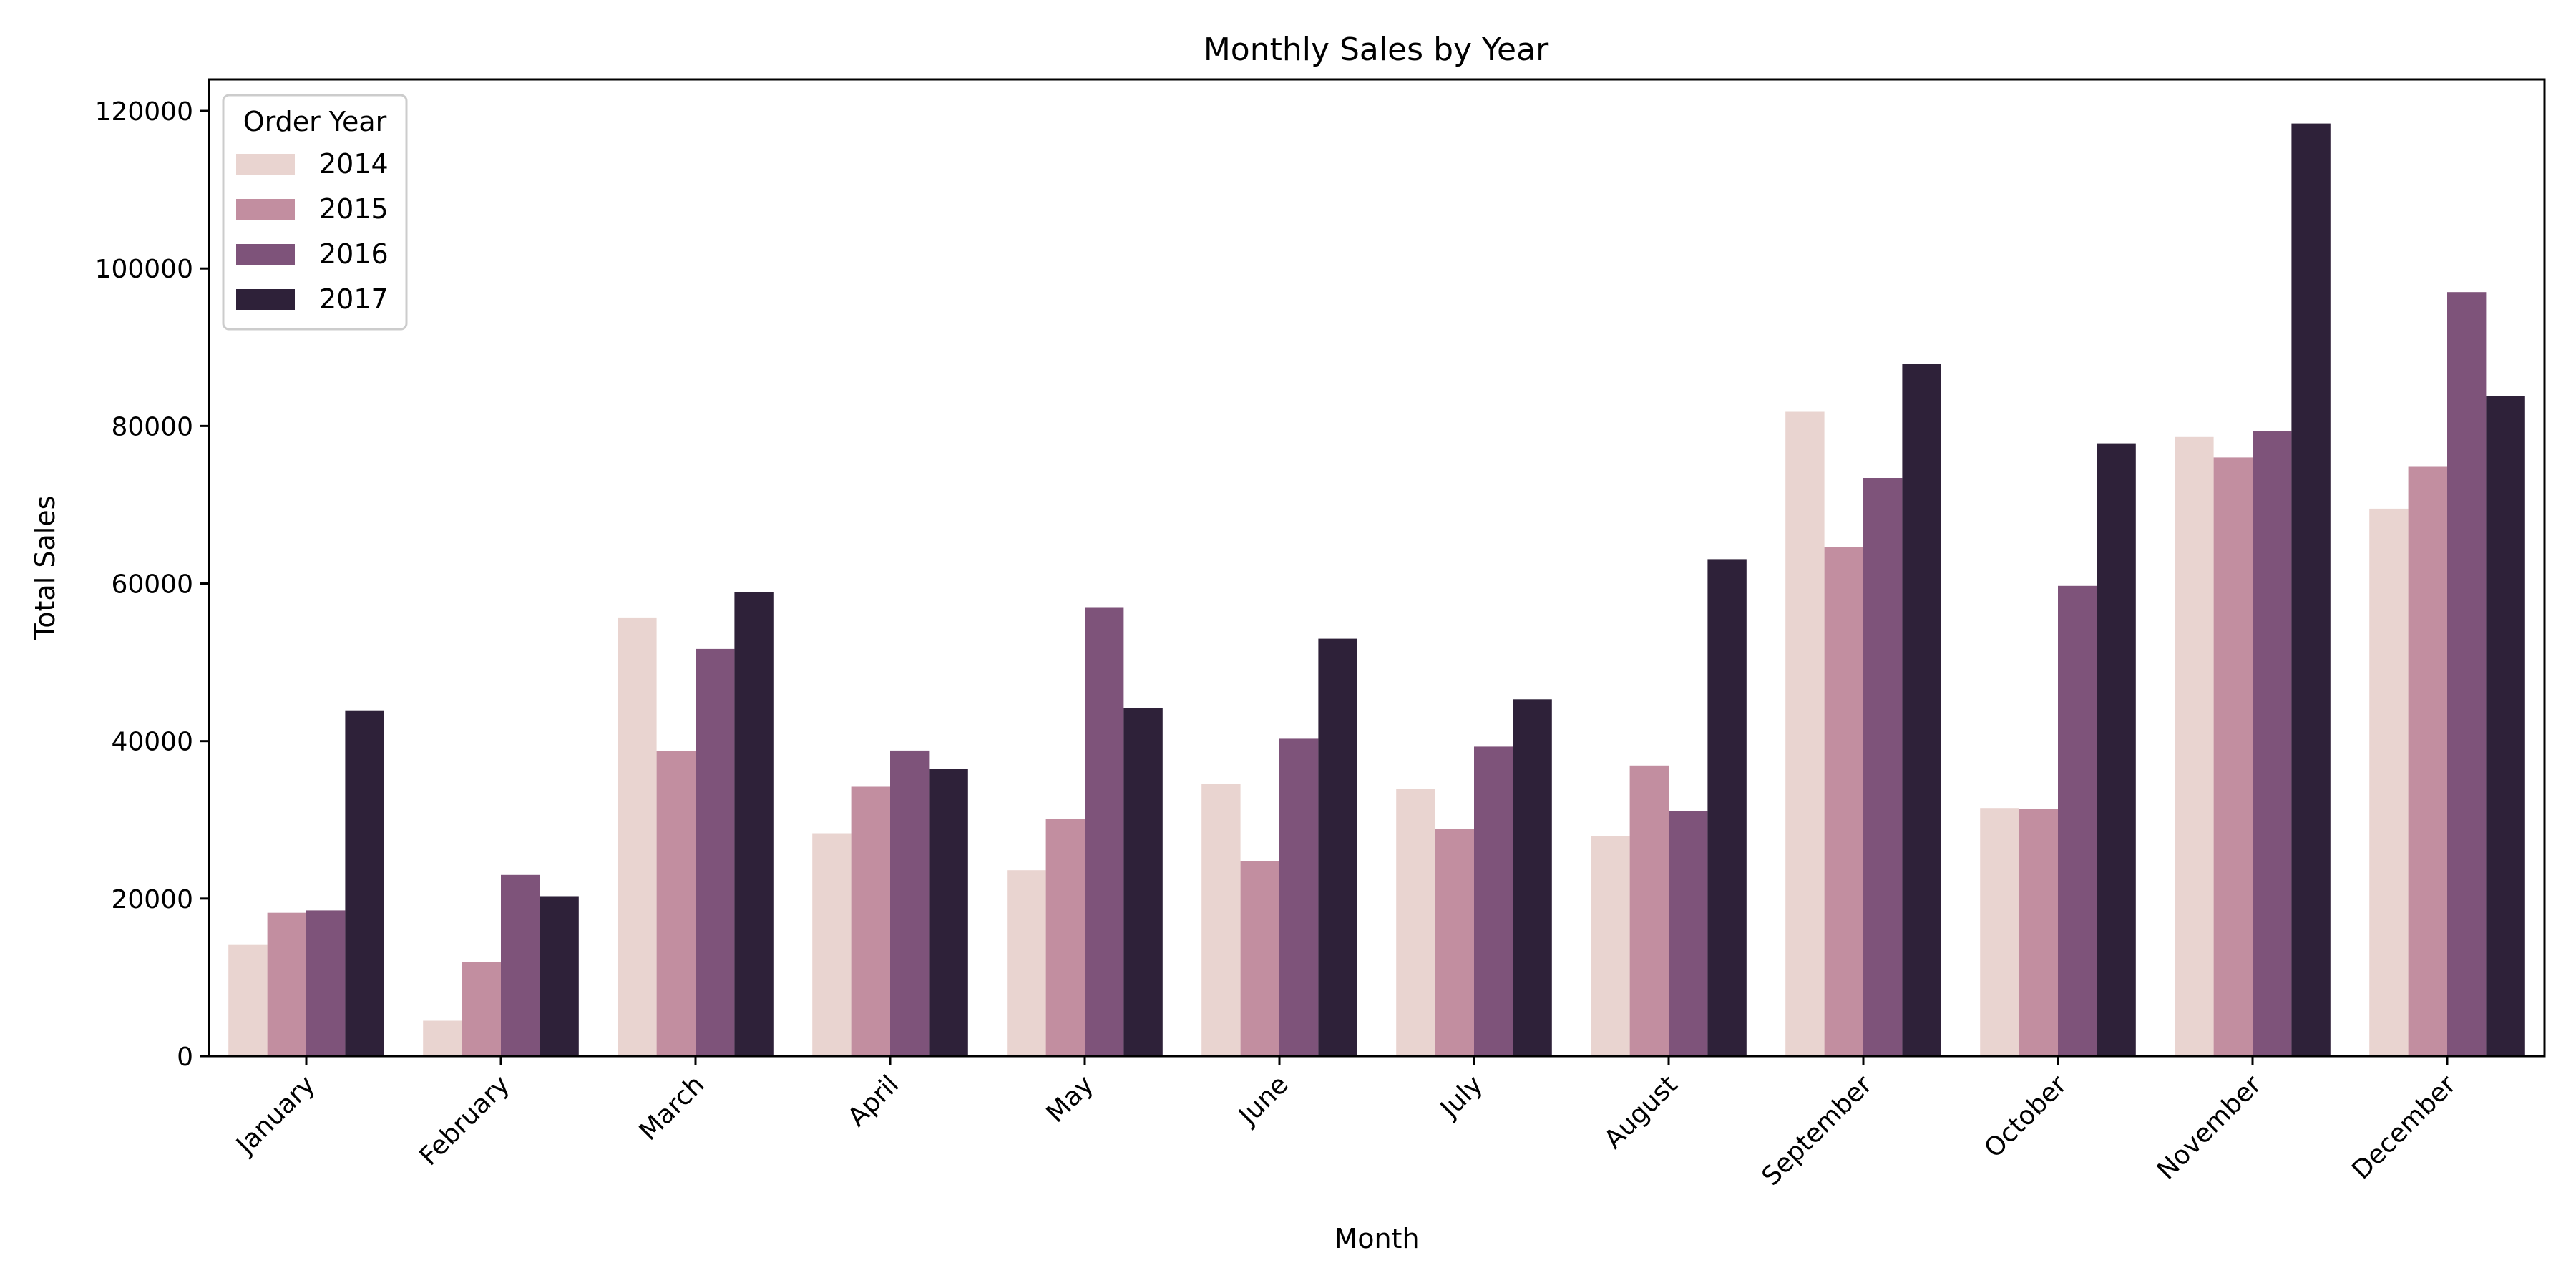 This screenshot has height=1288, width=2576. Describe the element at coordinates (2311, 590) in the screenshot. I see `bar-2017-november` at that location.